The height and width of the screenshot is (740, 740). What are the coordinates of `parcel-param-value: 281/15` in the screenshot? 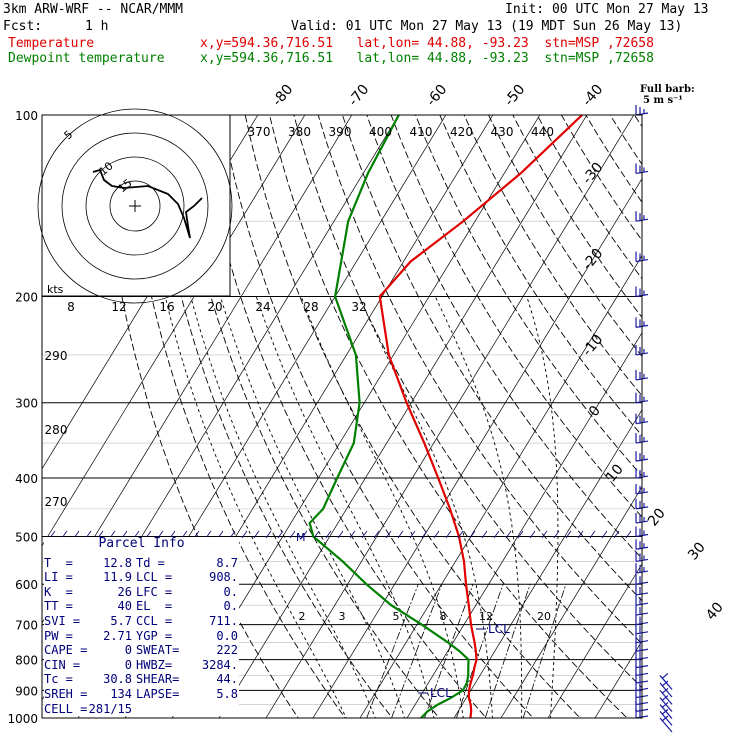 It's located at (110, 708).